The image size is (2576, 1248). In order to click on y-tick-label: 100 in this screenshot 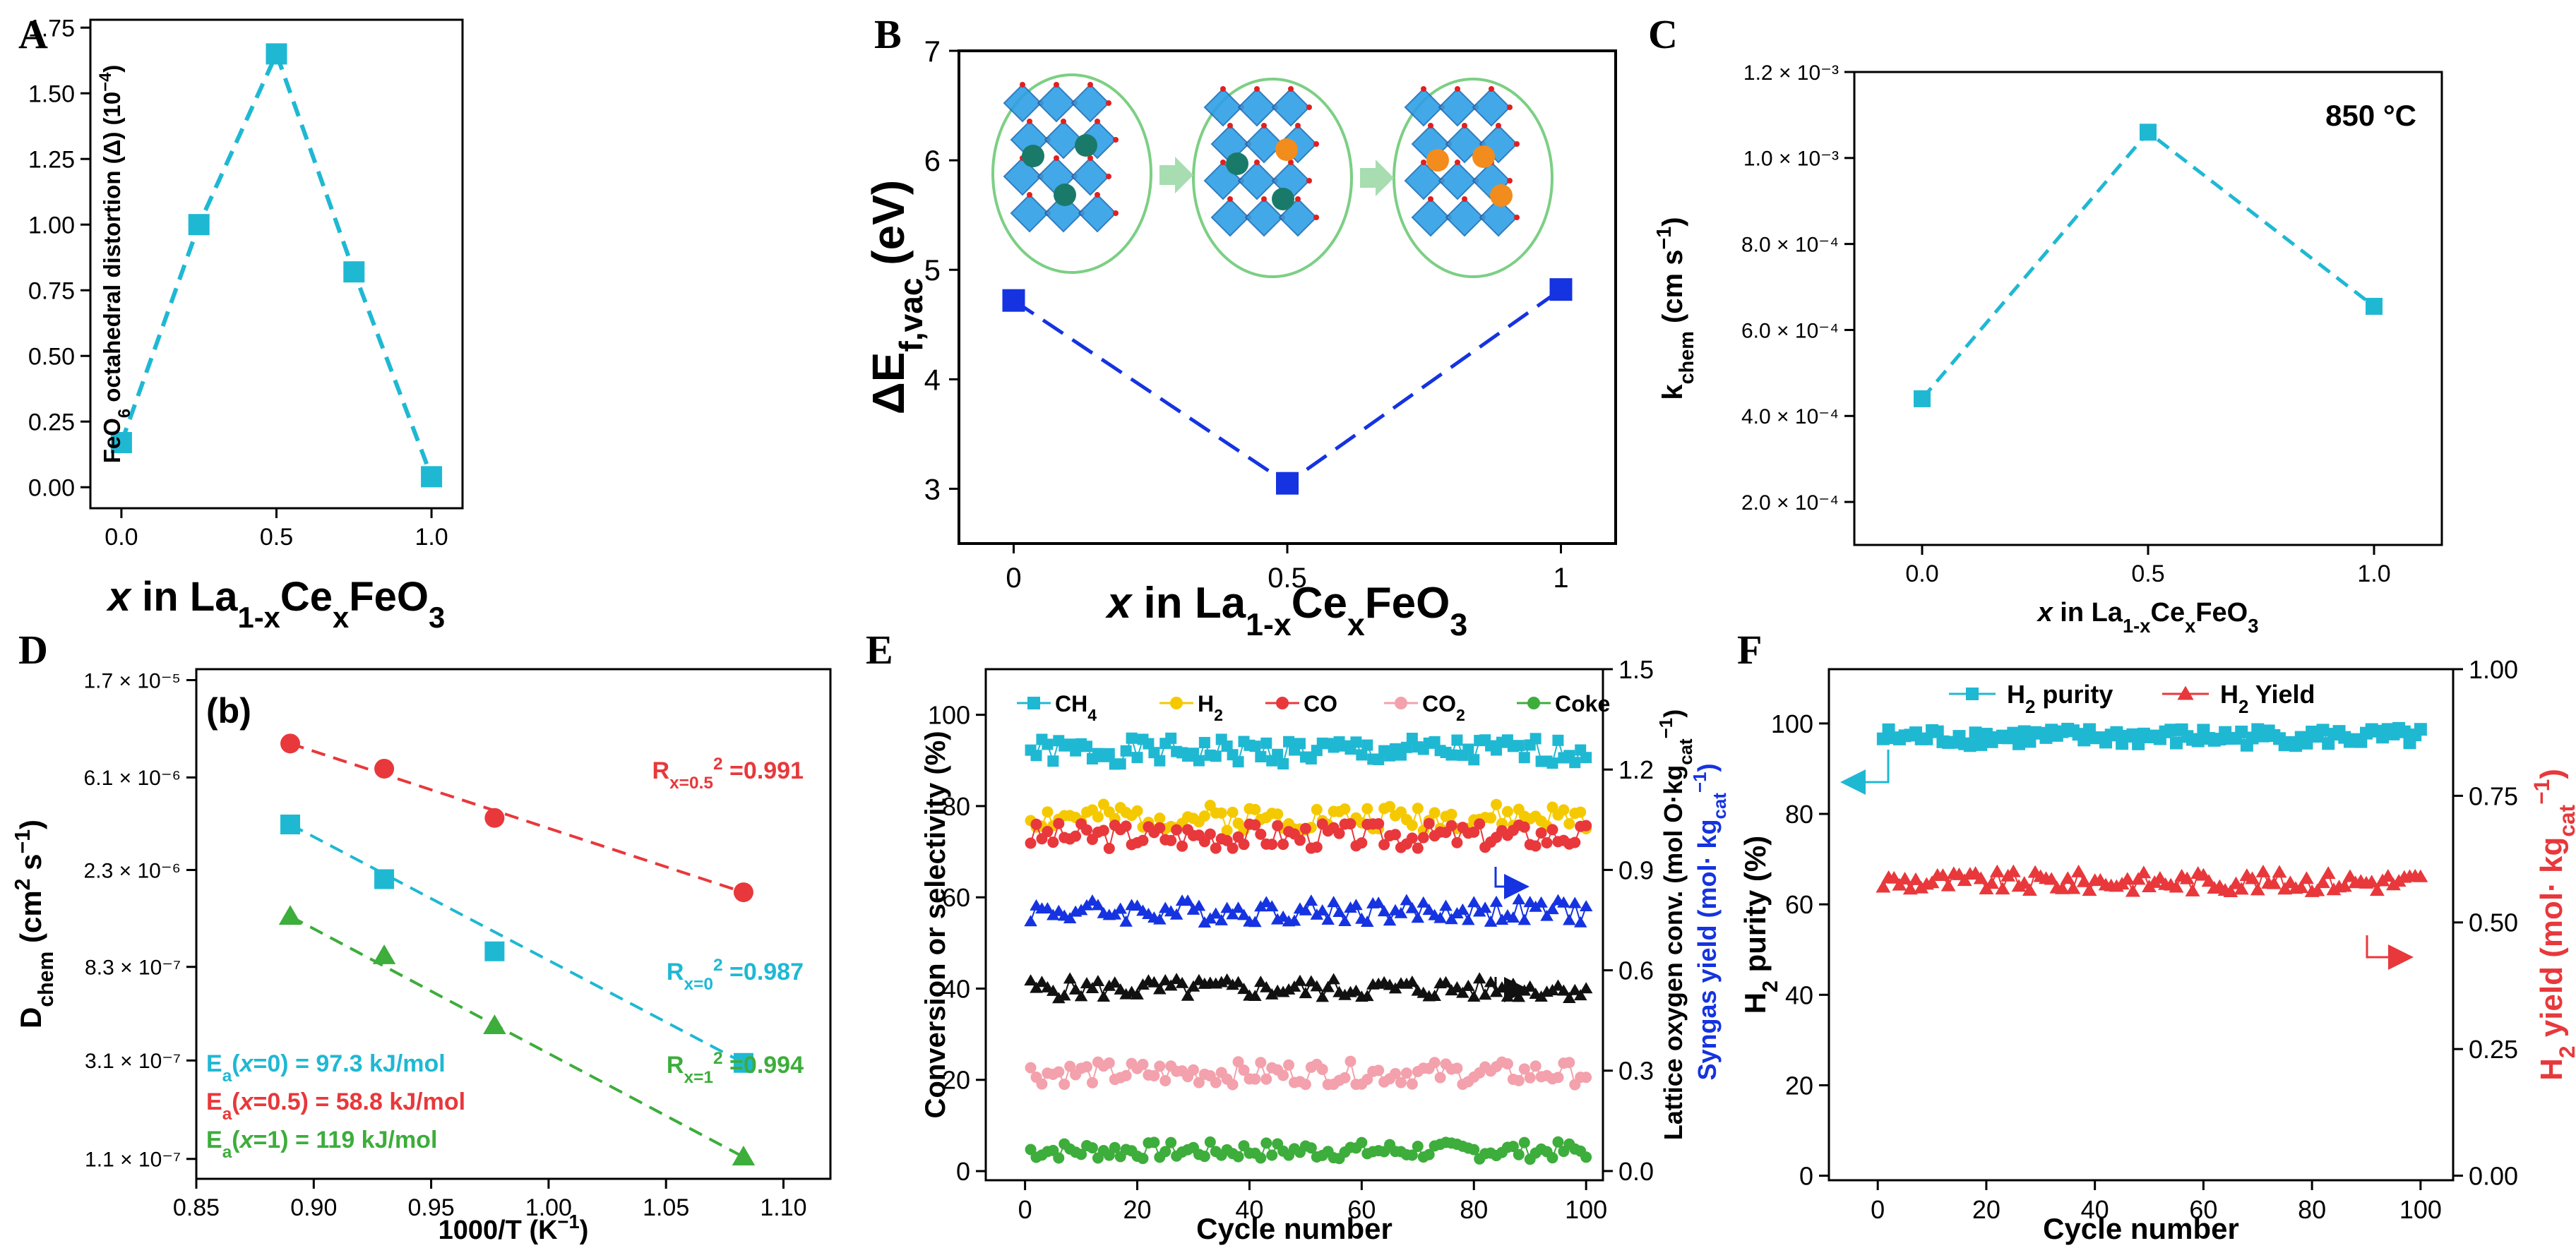, I will do `click(1792, 724)`.